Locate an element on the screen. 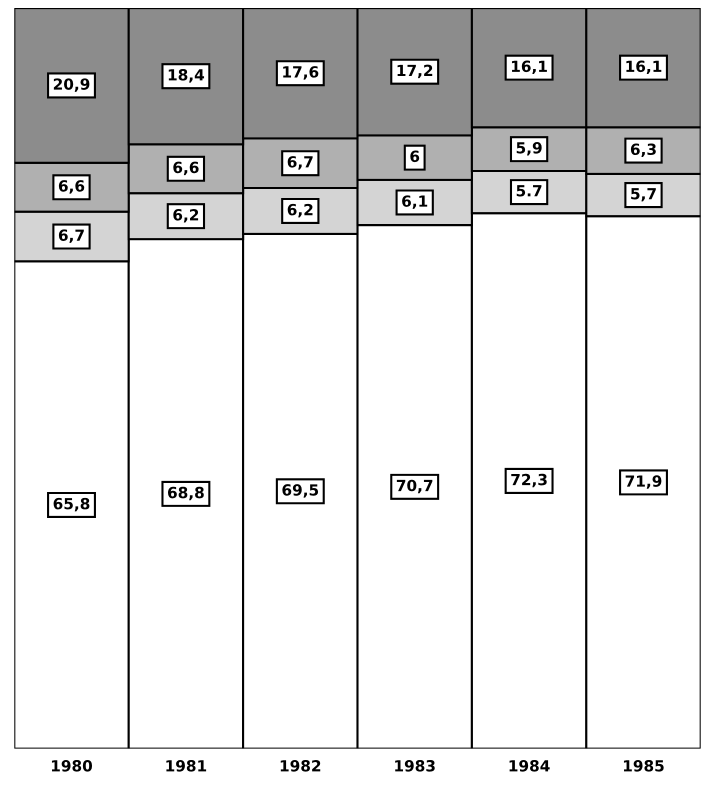 This screenshot has width=715, height=805. x-tick-label: 1981 is located at coordinates (186, 766).